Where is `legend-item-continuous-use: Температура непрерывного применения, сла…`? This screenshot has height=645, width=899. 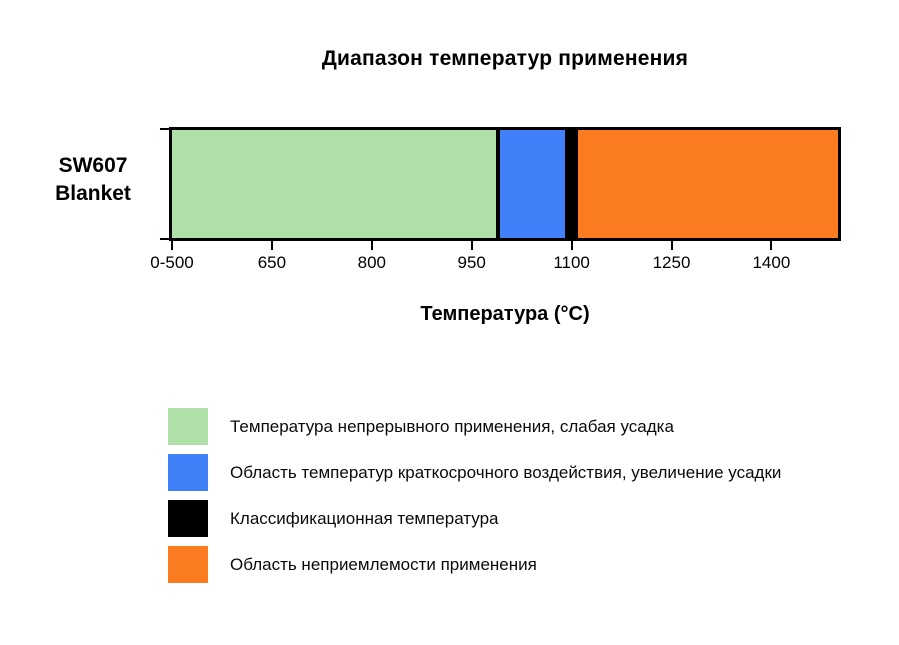
legend-item-continuous-use: Температура непрерывного применения, сла… is located at coordinates (474, 426).